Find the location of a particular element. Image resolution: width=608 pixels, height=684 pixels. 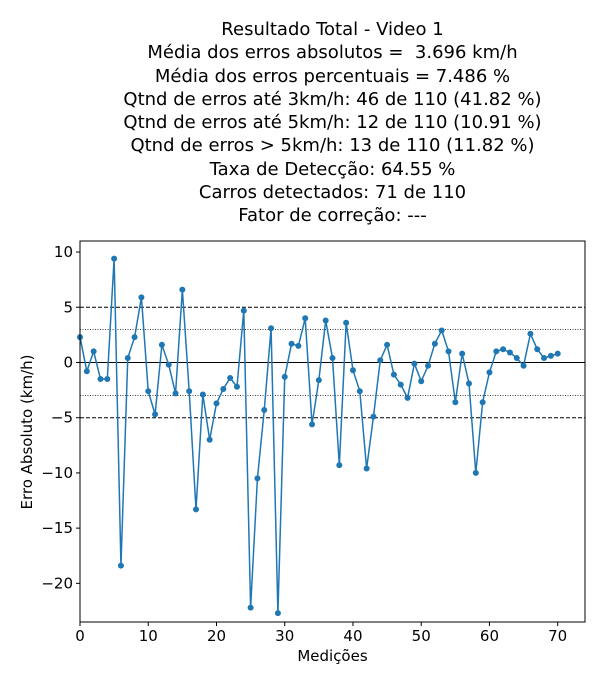

y-tick-label: −20 is located at coordinates (57, 583).